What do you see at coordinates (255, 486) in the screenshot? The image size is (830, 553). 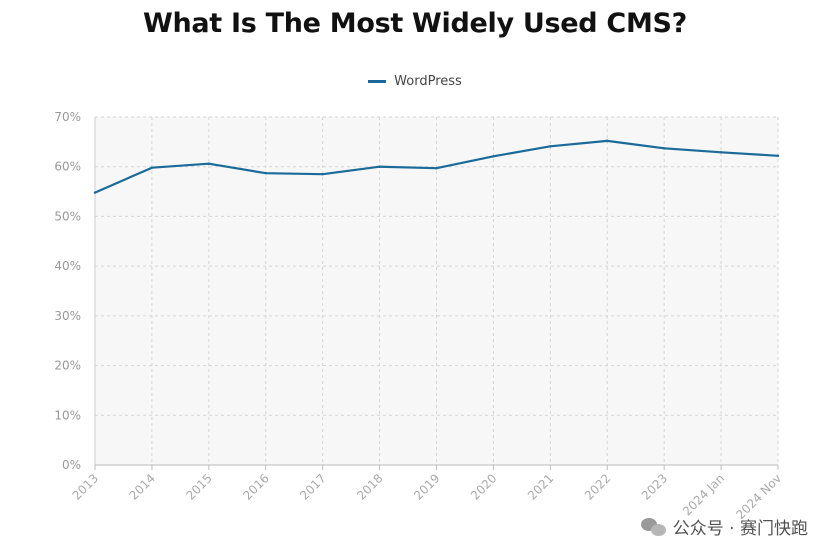 I see `x-tick-label: 2016` at bounding box center [255, 486].